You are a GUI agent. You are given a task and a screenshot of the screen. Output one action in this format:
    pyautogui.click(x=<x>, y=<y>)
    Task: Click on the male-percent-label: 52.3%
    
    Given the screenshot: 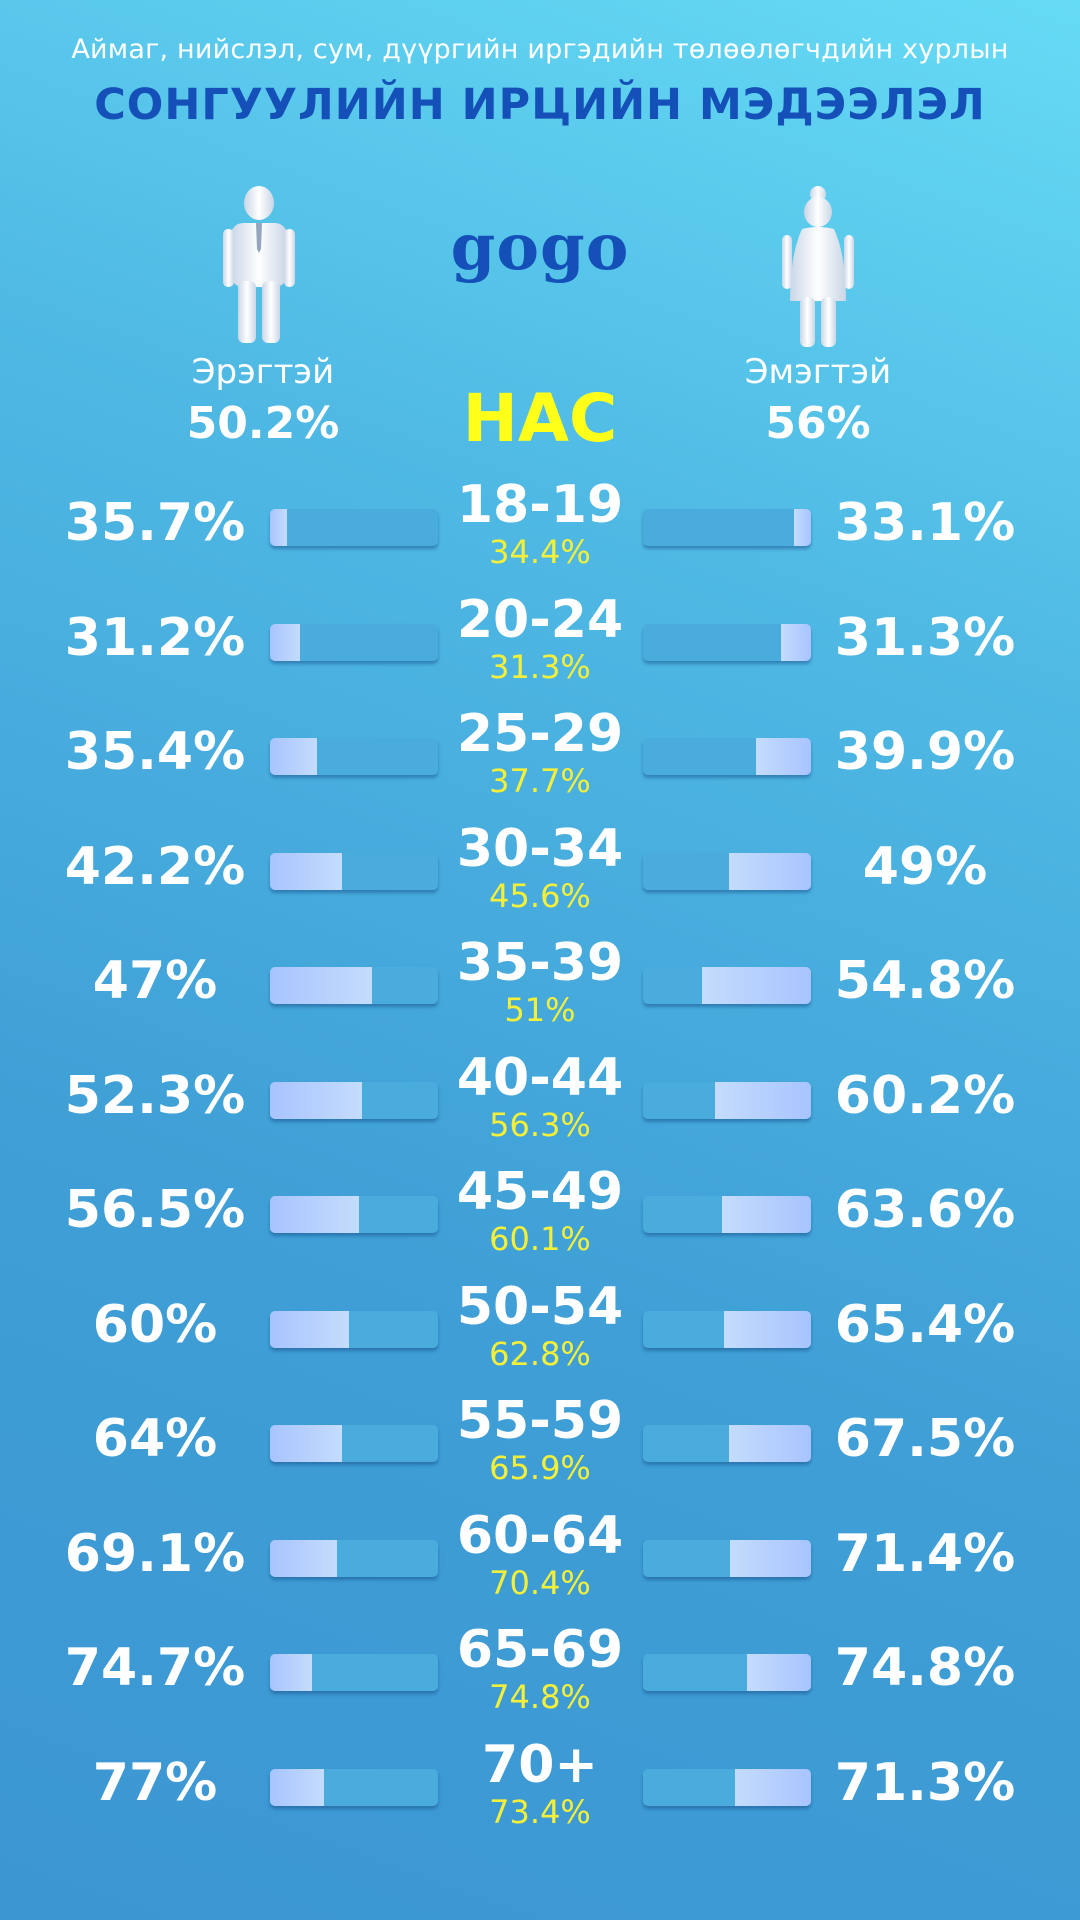 What is the action you would take?
    pyautogui.click(x=155, y=1095)
    